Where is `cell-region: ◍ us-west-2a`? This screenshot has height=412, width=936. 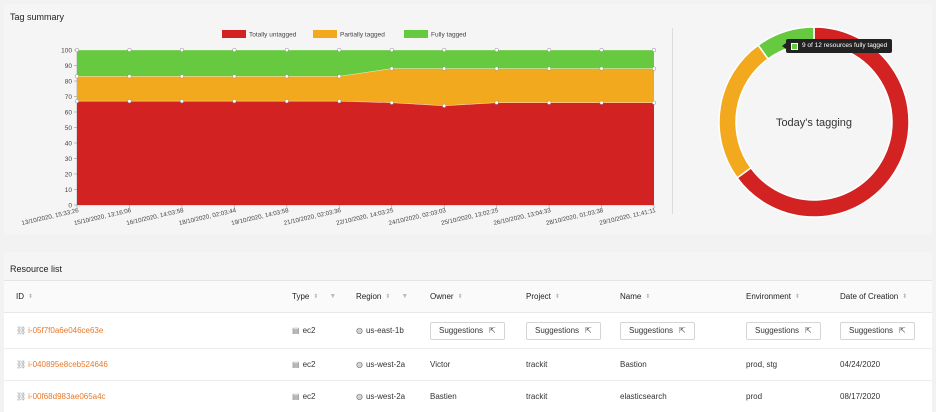 cell-region: ◍ us-west-2a is located at coordinates (380, 364).